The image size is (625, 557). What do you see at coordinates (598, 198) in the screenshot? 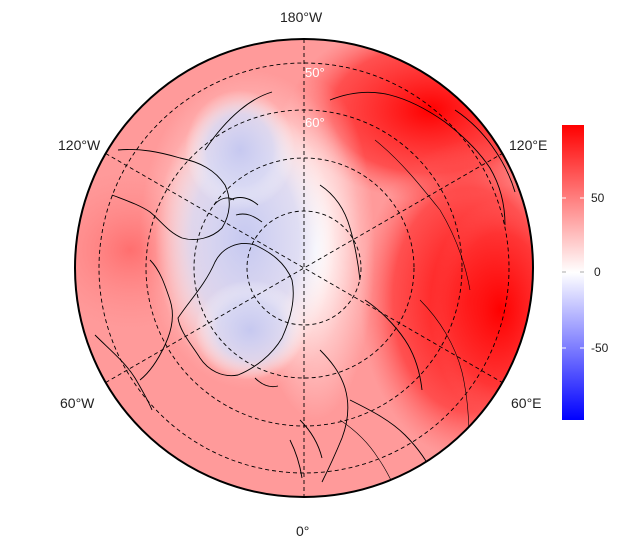
I see `colorbar-label-50: 50` at bounding box center [598, 198].